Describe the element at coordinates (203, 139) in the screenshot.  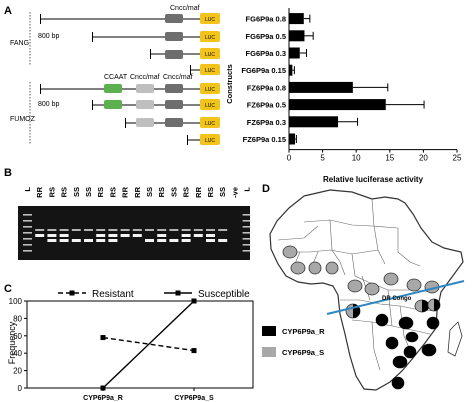
I see `construct-fumoz-015: LUC` at that location.